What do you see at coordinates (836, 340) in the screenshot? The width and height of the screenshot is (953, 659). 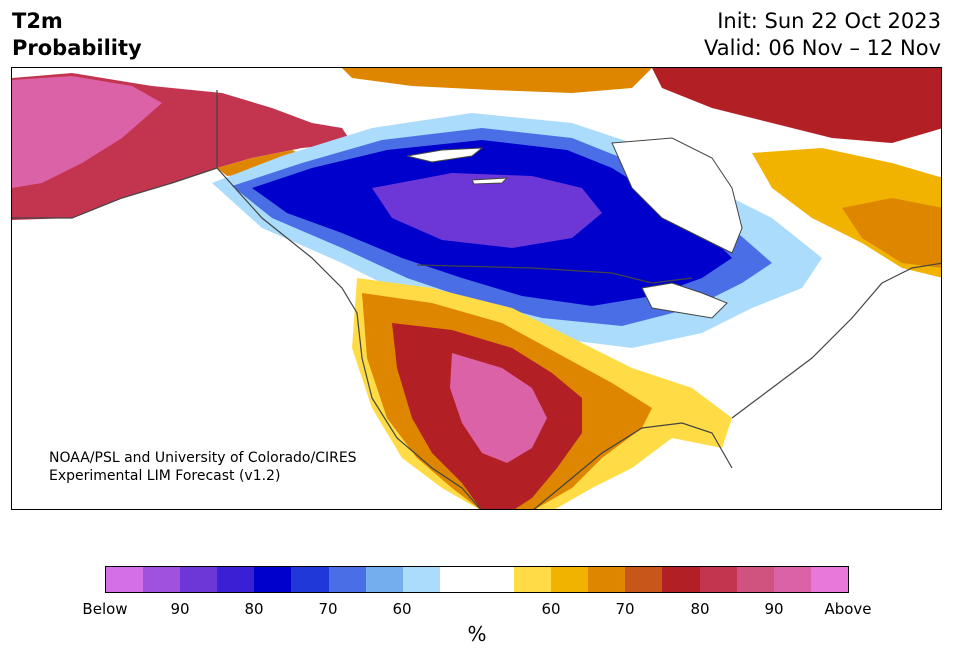 I see `coastline-east` at bounding box center [836, 340].